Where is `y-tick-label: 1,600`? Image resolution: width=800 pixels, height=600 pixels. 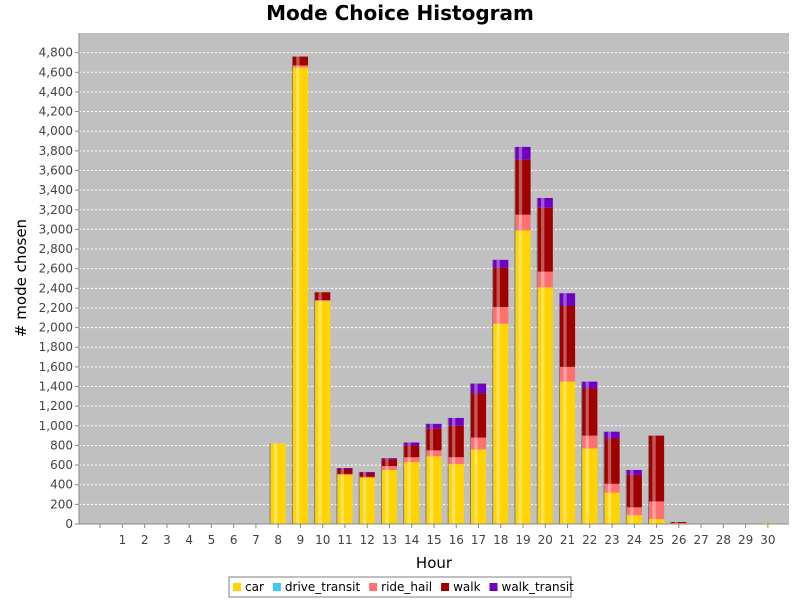 y-tick-label: 1,600 is located at coordinates (56, 367).